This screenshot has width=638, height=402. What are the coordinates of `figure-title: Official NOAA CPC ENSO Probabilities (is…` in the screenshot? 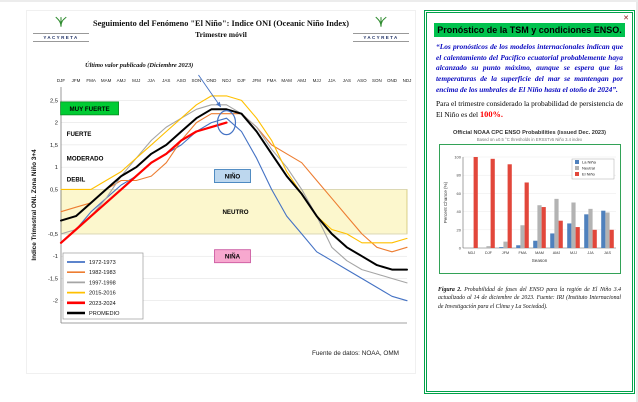 It's located at (529, 132).